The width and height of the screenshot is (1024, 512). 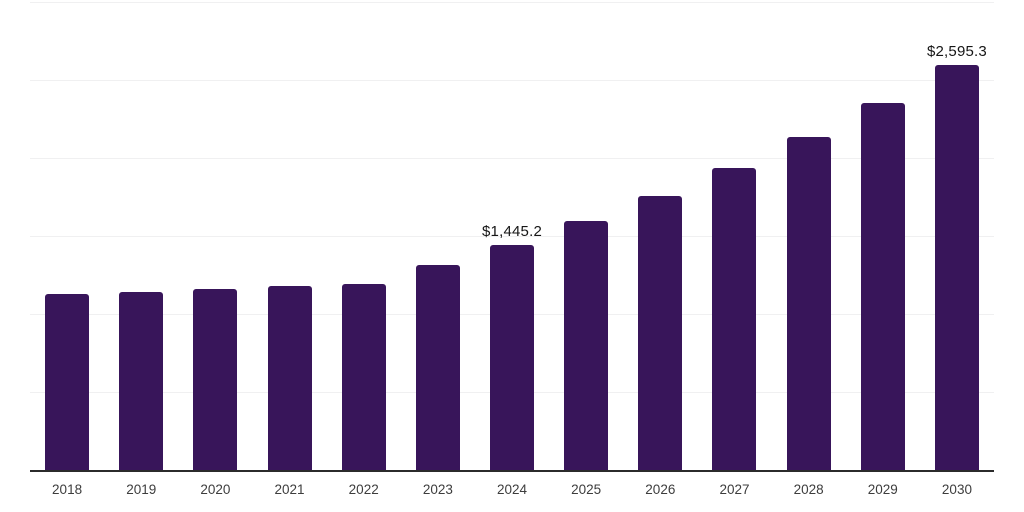 I want to click on bar-slot-2019, so click(x=141, y=236).